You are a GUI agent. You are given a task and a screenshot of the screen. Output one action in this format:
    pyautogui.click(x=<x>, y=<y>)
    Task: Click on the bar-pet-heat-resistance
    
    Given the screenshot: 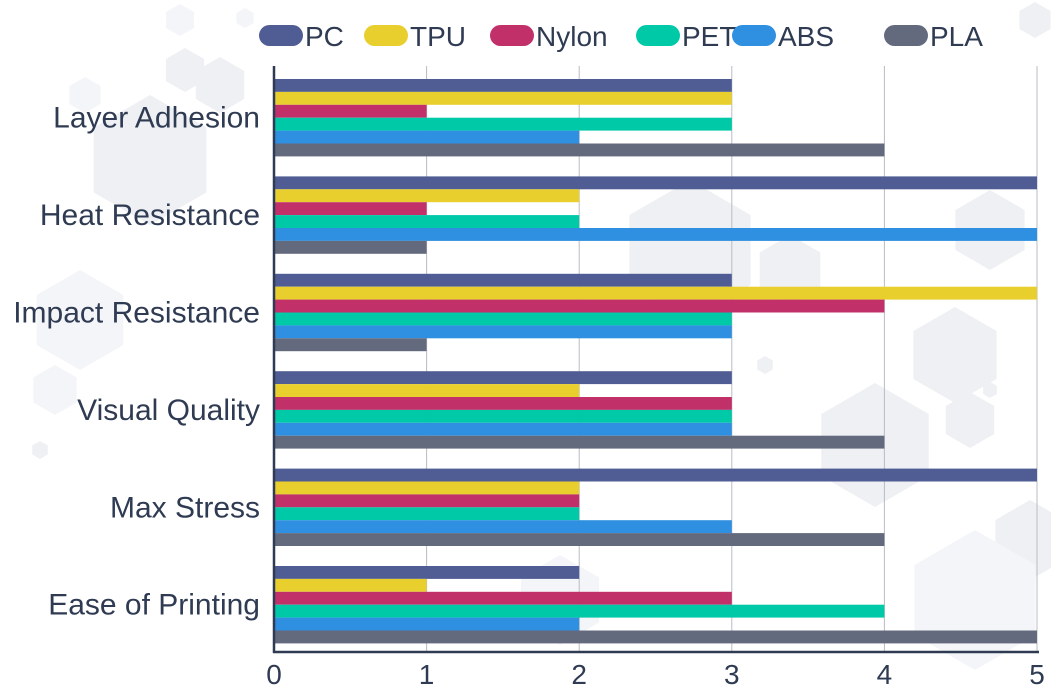 What is the action you would take?
    pyautogui.click(x=427, y=221)
    